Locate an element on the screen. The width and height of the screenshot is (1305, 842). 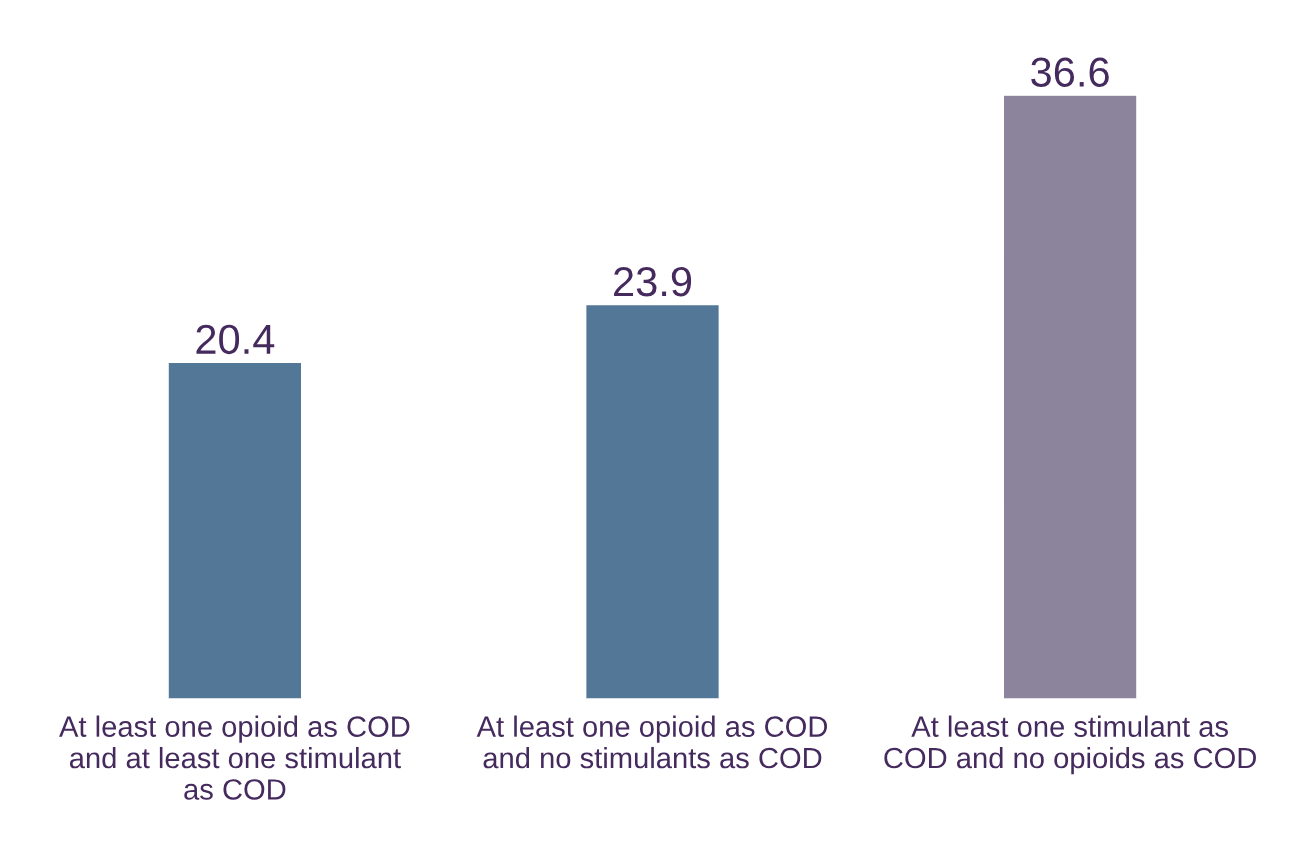
data-label: 23.9 is located at coordinates (653, 281).